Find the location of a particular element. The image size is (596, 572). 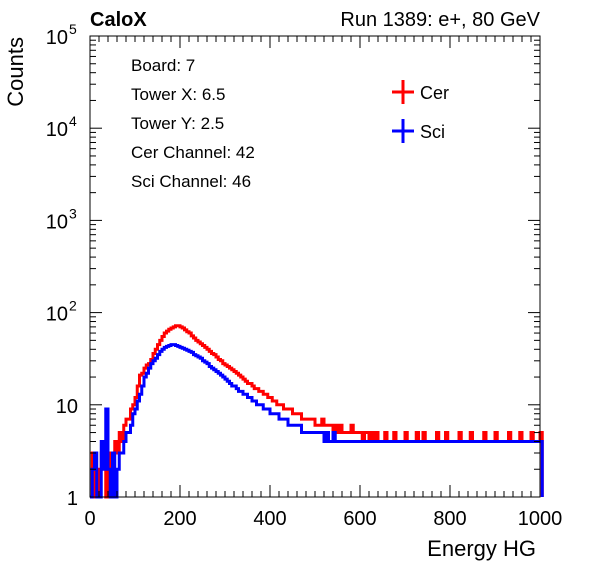

info-tower-x: Tower X: 6.5 is located at coordinates (178, 94).